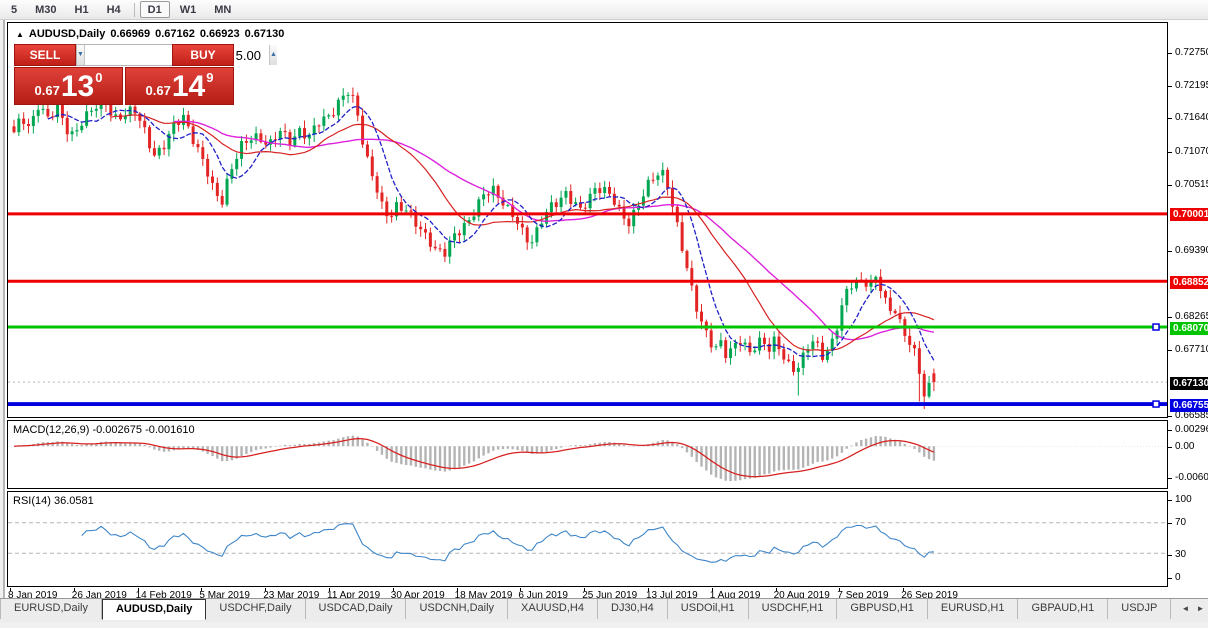 Image resolution: width=1208 pixels, height=628 pixels. Describe the element at coordinates (1170, 555) in the screenshot. I see `rsi-tick-30-tick` at that location.